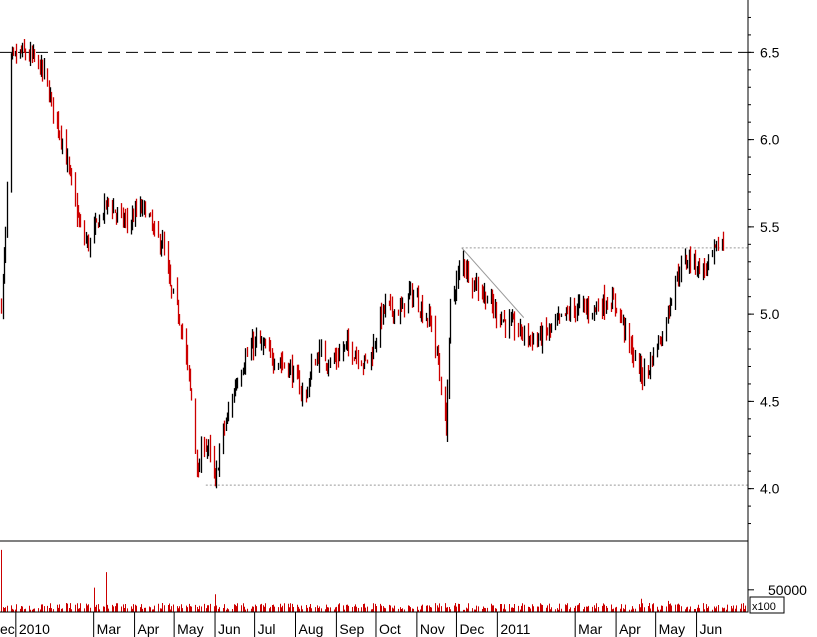 The width and height of the screenshot is (817, 637). Describe the element at coordinates (34, 629) in the screenshot. I see `time-tick-label: 2010` at that location.